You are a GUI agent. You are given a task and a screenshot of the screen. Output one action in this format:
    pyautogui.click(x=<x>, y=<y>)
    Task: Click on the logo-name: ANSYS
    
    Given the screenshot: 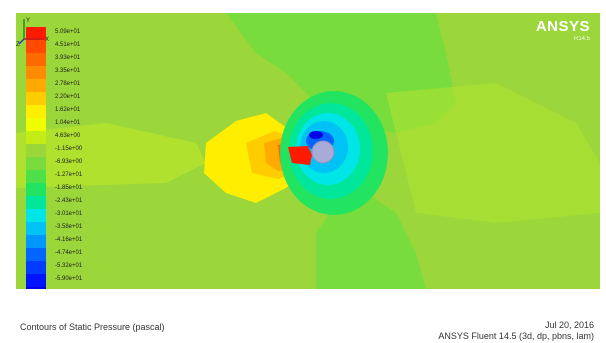 What is the action you would take?
    pyautogui.click(x=562, y=26)
    